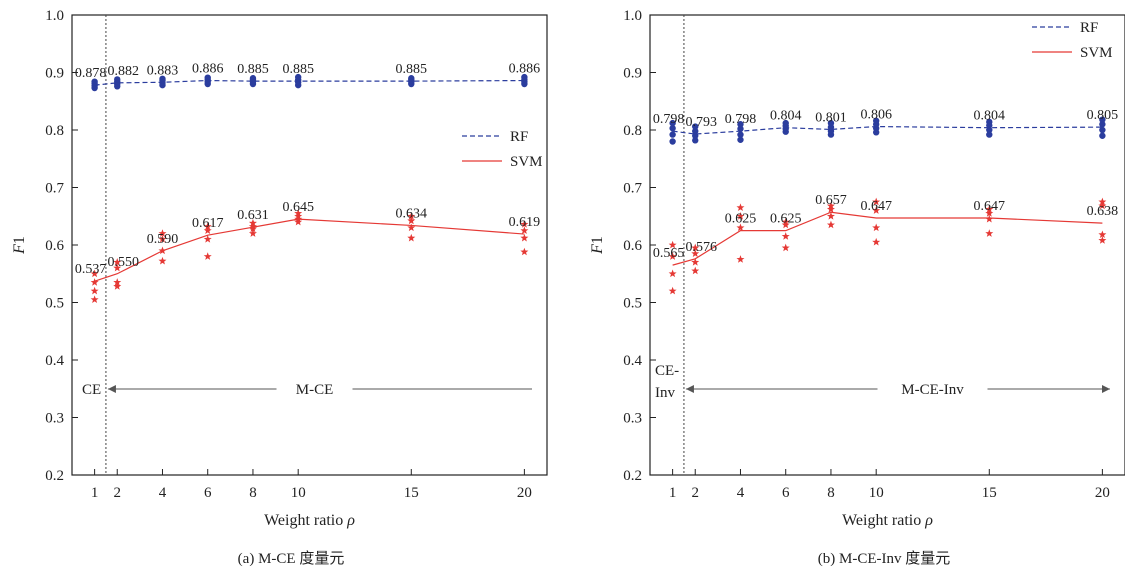 The image size is (1125, 574). I want to click on data-label: 0.645, so click(298, 207).